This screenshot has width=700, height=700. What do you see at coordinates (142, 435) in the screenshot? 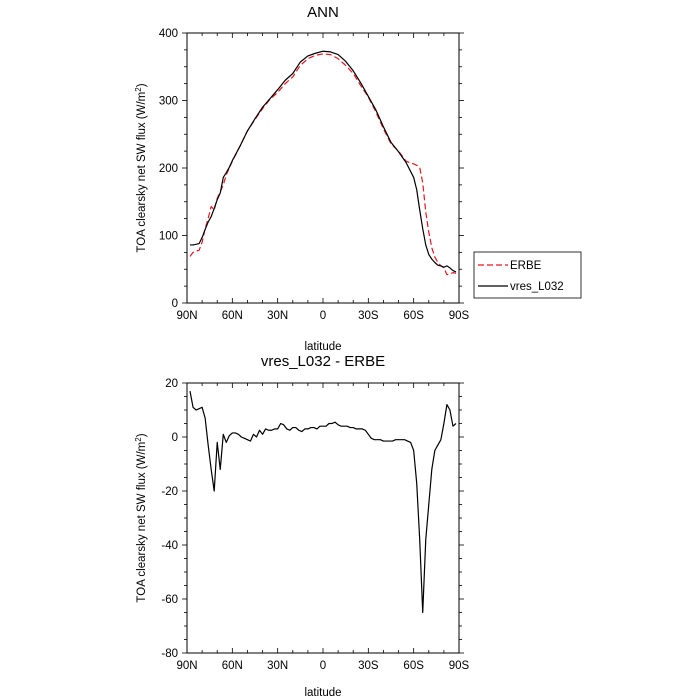
I see `bottom-y-axis-label-end: )` at bounding box center [142, 435].